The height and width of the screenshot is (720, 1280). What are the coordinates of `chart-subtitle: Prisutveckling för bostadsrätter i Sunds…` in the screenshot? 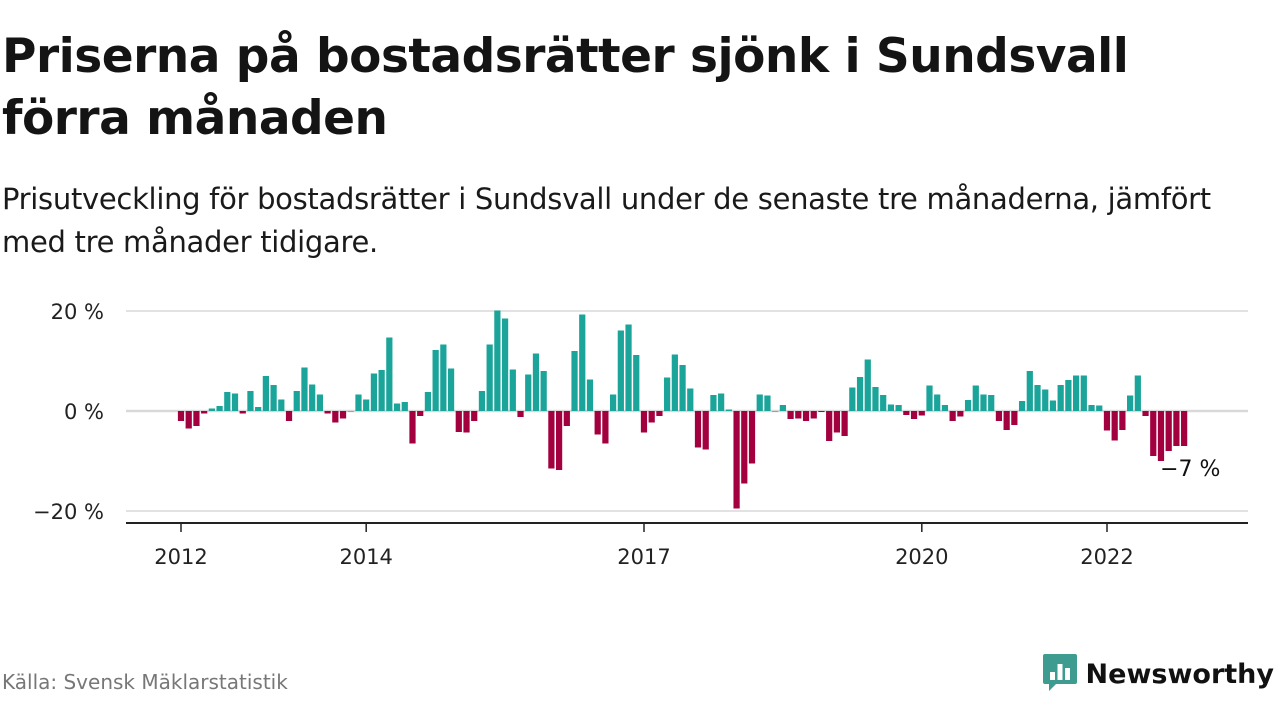 It's located at (606, 220).